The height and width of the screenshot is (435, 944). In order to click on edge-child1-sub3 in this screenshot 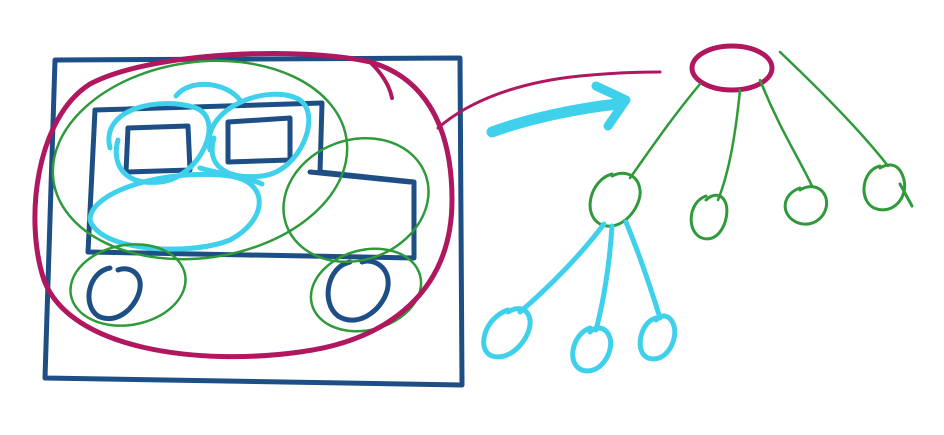, I will do `click(643, 270)`.